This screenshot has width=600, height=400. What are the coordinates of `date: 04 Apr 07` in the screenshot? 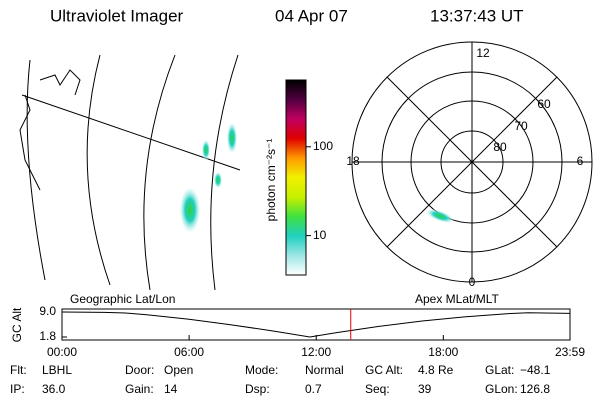 It's located at (311, 15).